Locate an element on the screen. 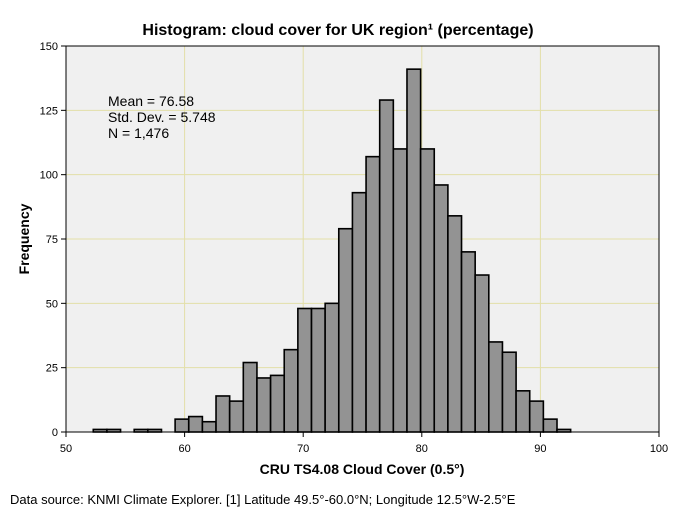  stats-n: N = 1,476 is located at coordinates (138, 133).